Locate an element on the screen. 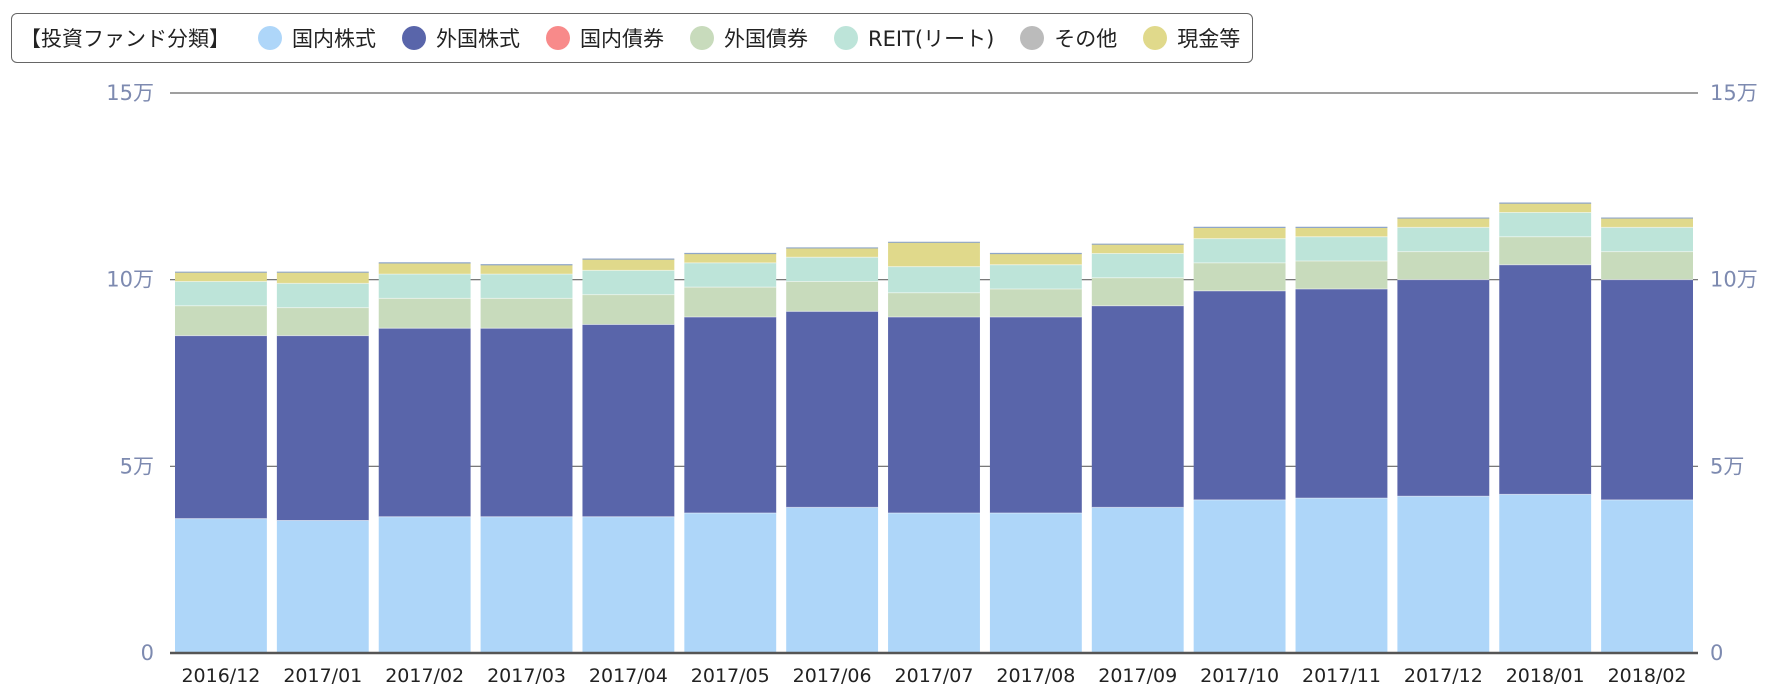  legend-item: 国内株式 is located at coordinates (317, 38).